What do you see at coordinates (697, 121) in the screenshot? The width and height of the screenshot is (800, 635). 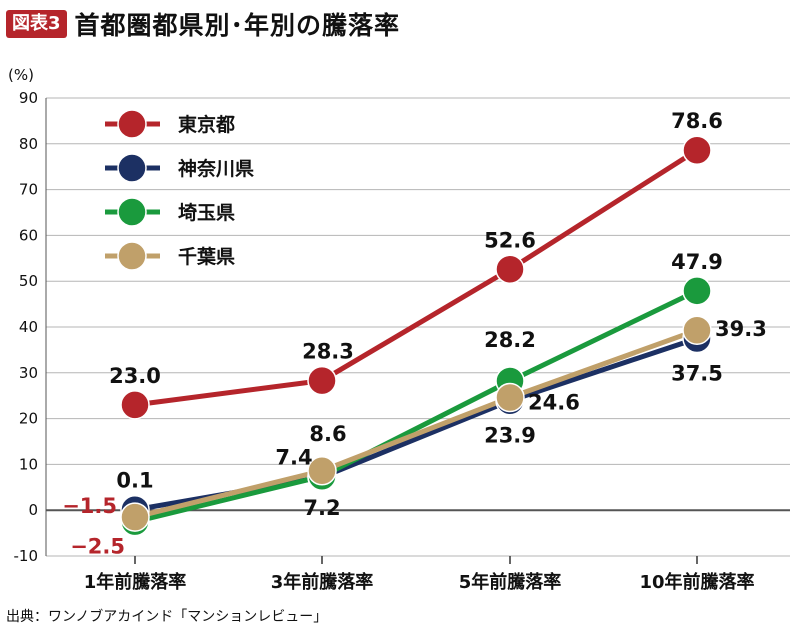 I see `data-label: 78.6` at bounding box center [697, 121].